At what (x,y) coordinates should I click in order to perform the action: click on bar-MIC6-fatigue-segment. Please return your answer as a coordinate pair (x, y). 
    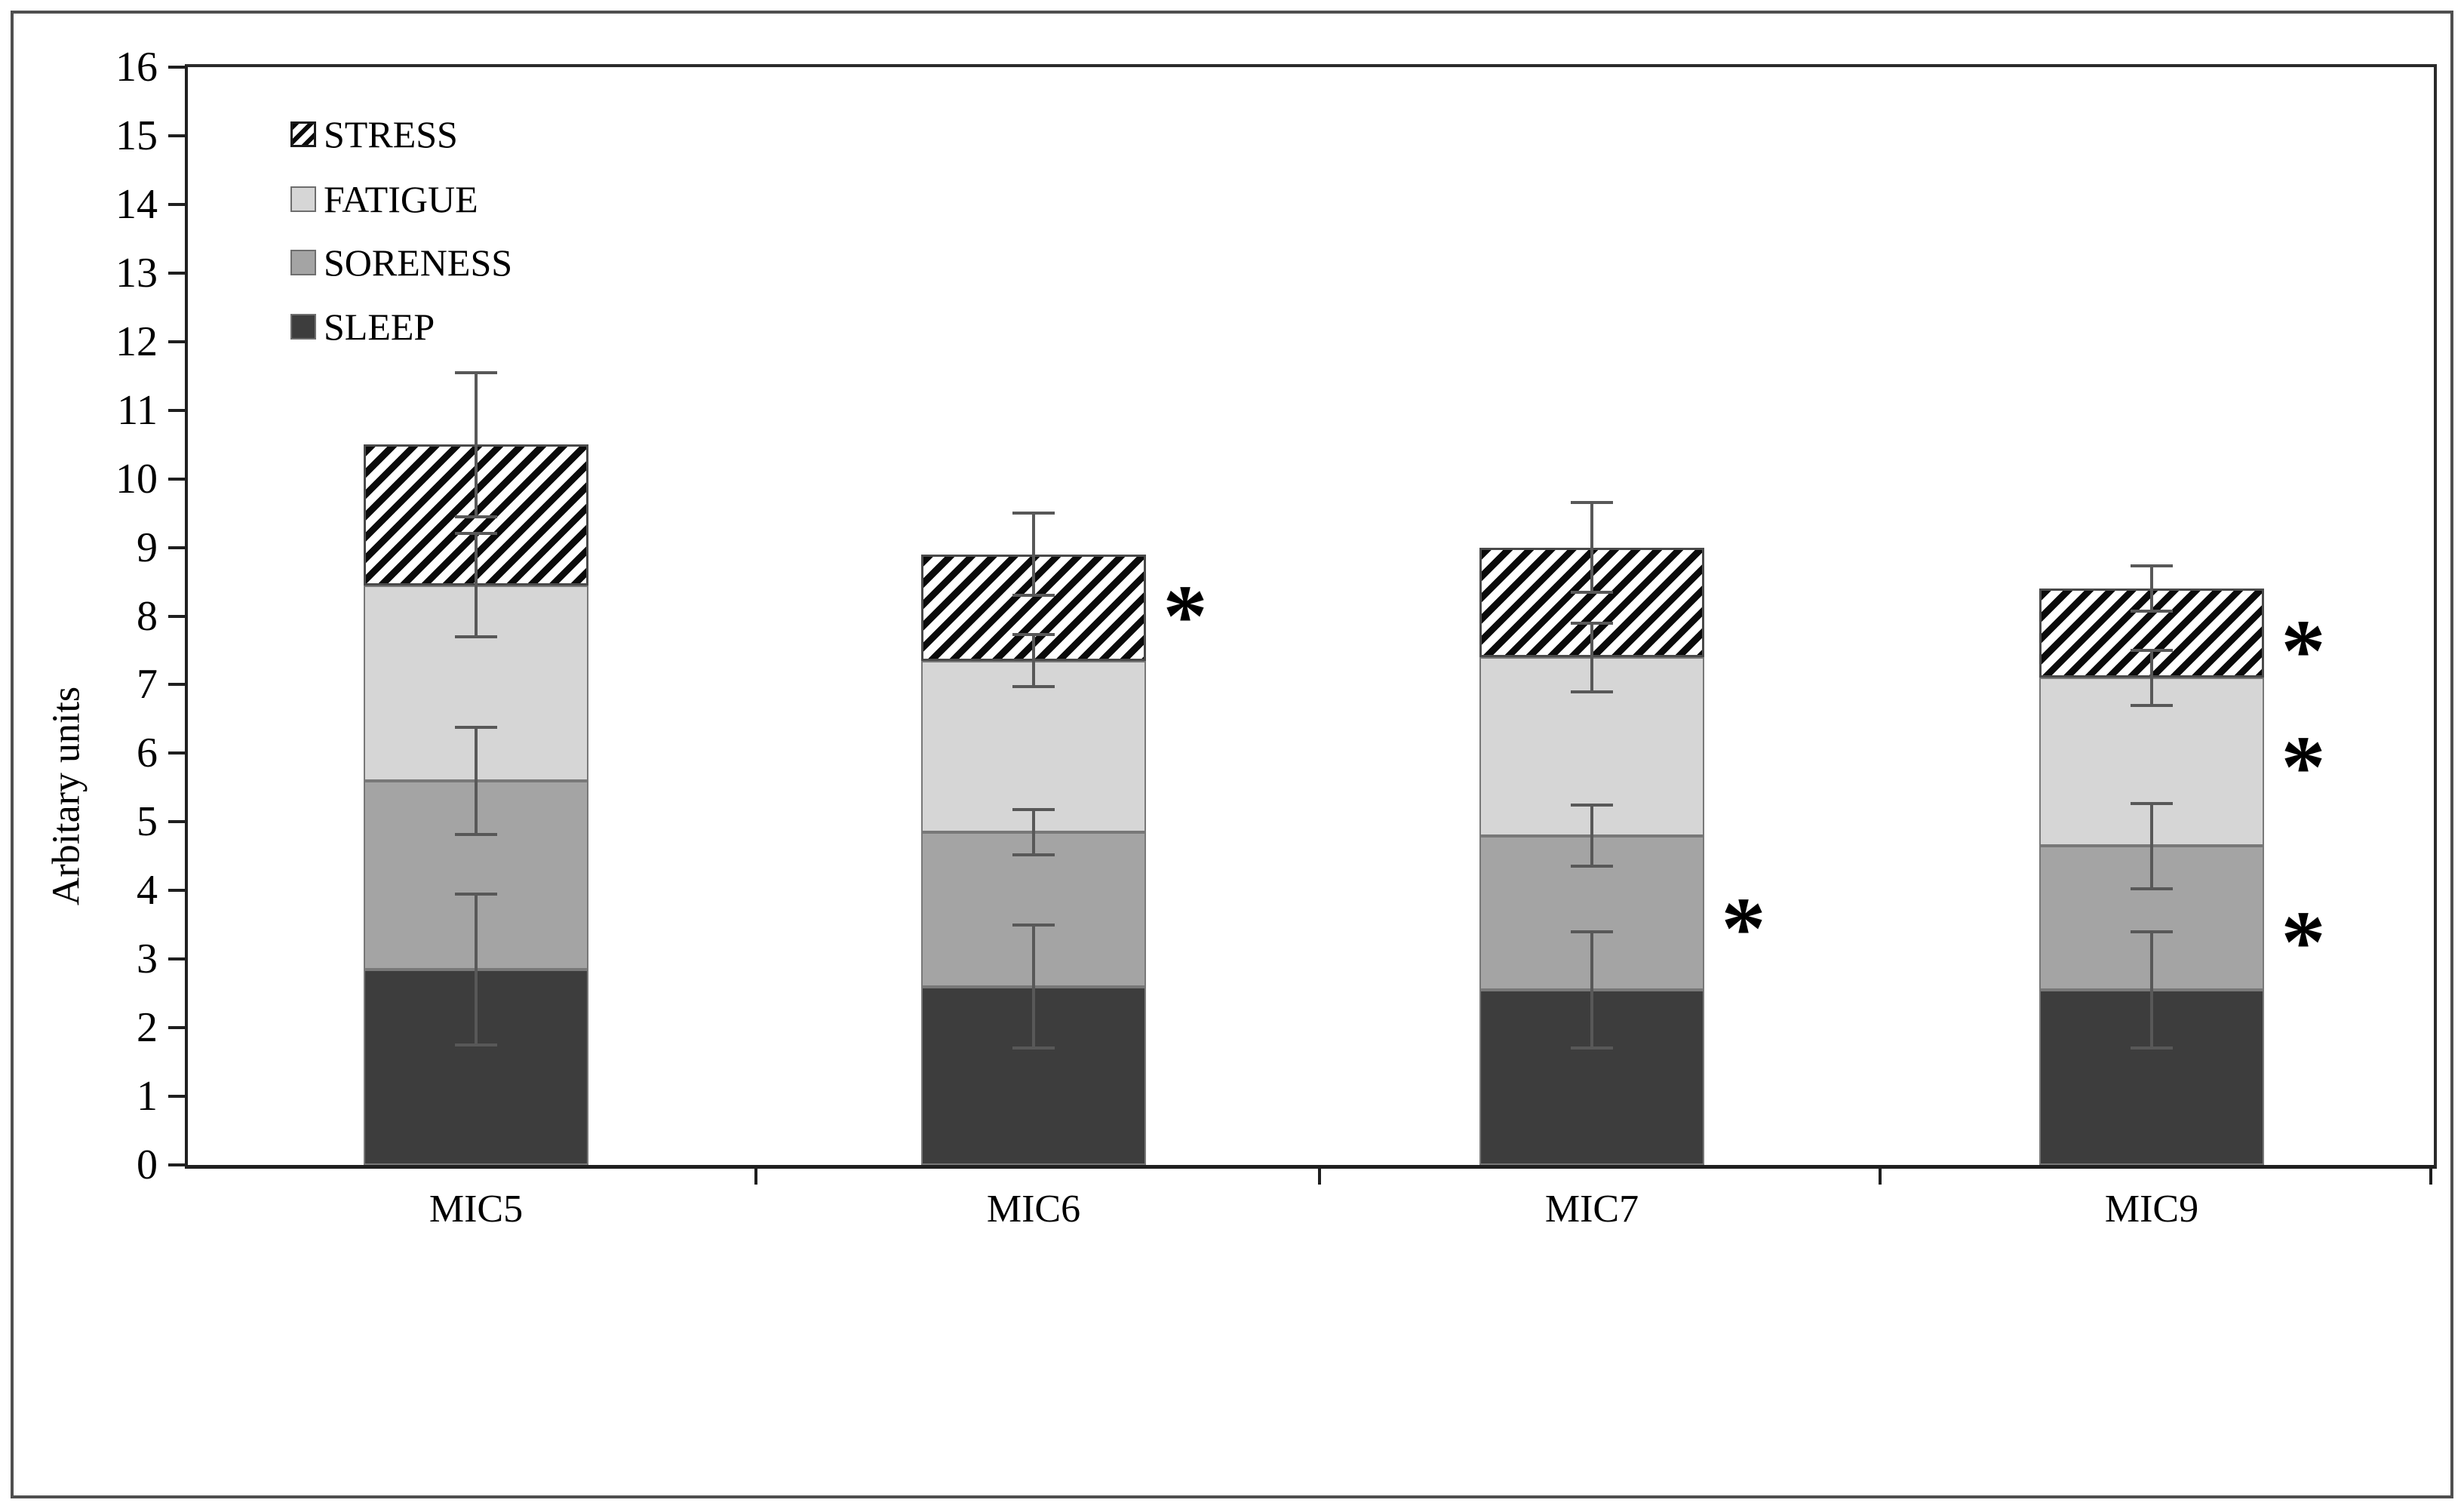
    Looking at the image, I should click on (1033, 746).